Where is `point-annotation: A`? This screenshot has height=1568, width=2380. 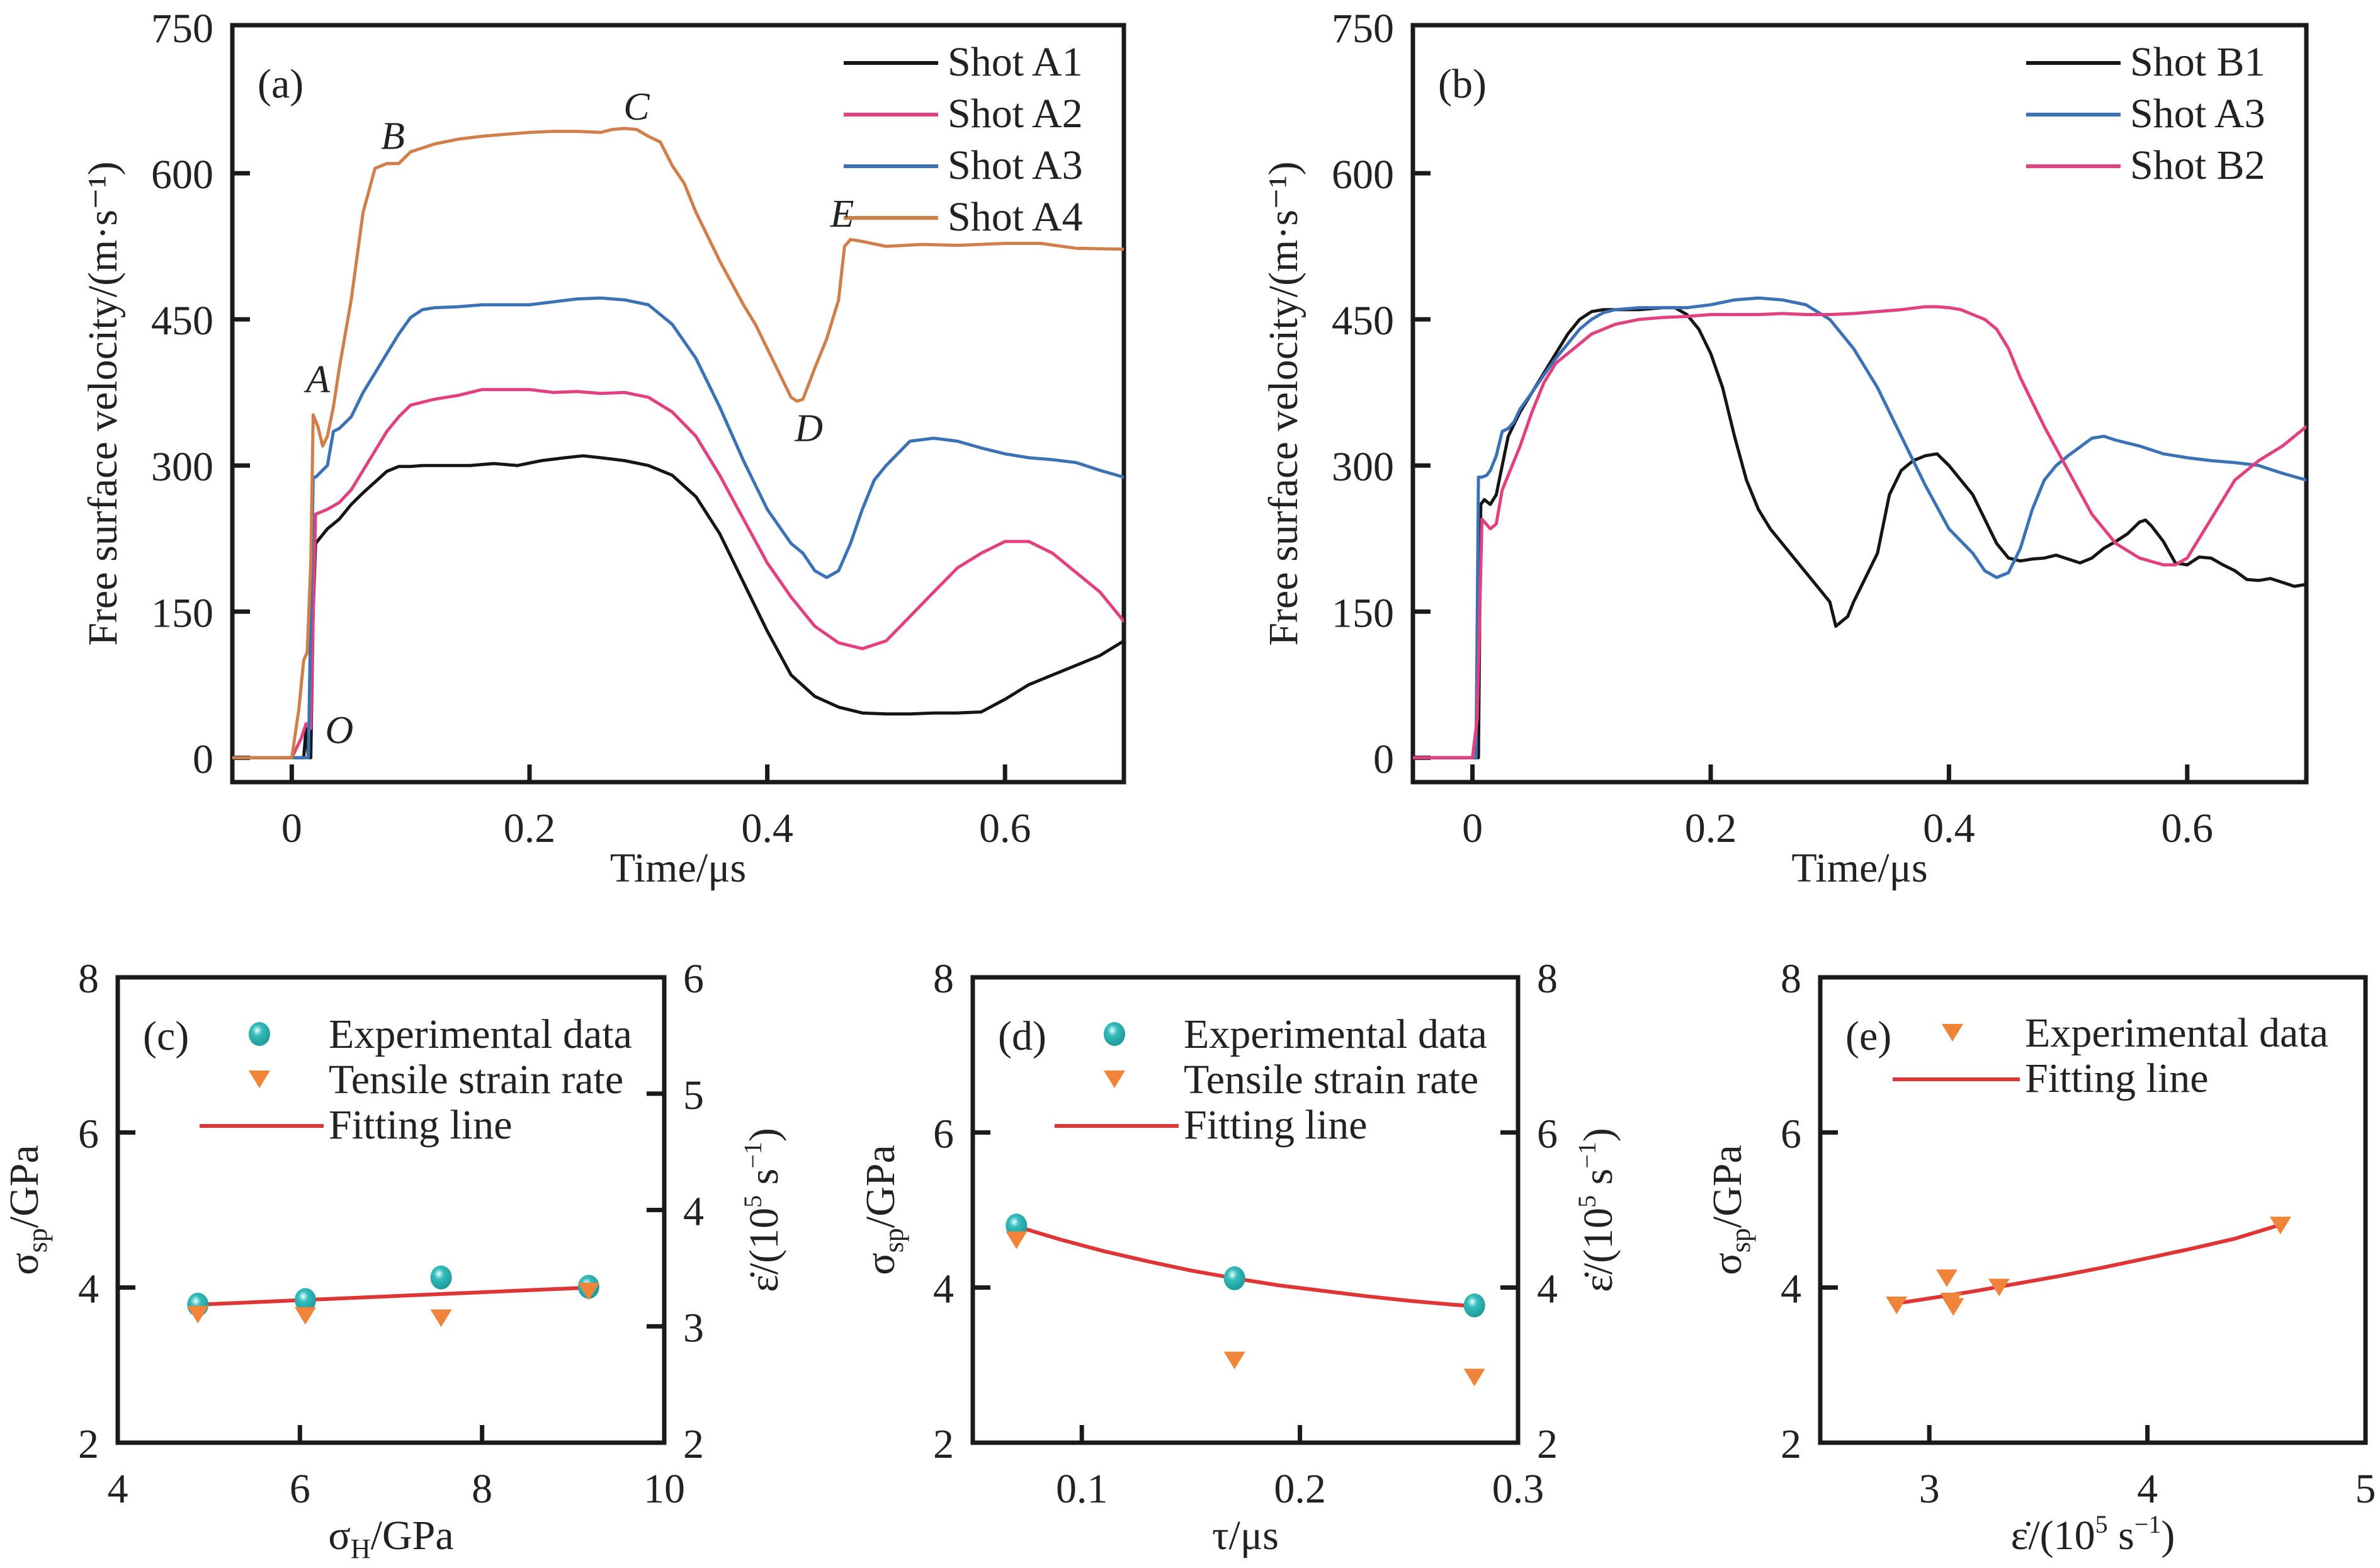 point-annotation: A is located at coordinates (317, 379).